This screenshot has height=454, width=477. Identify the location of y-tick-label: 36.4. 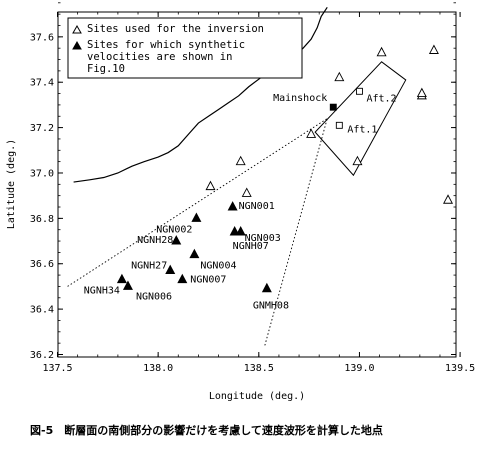
(42, 310).